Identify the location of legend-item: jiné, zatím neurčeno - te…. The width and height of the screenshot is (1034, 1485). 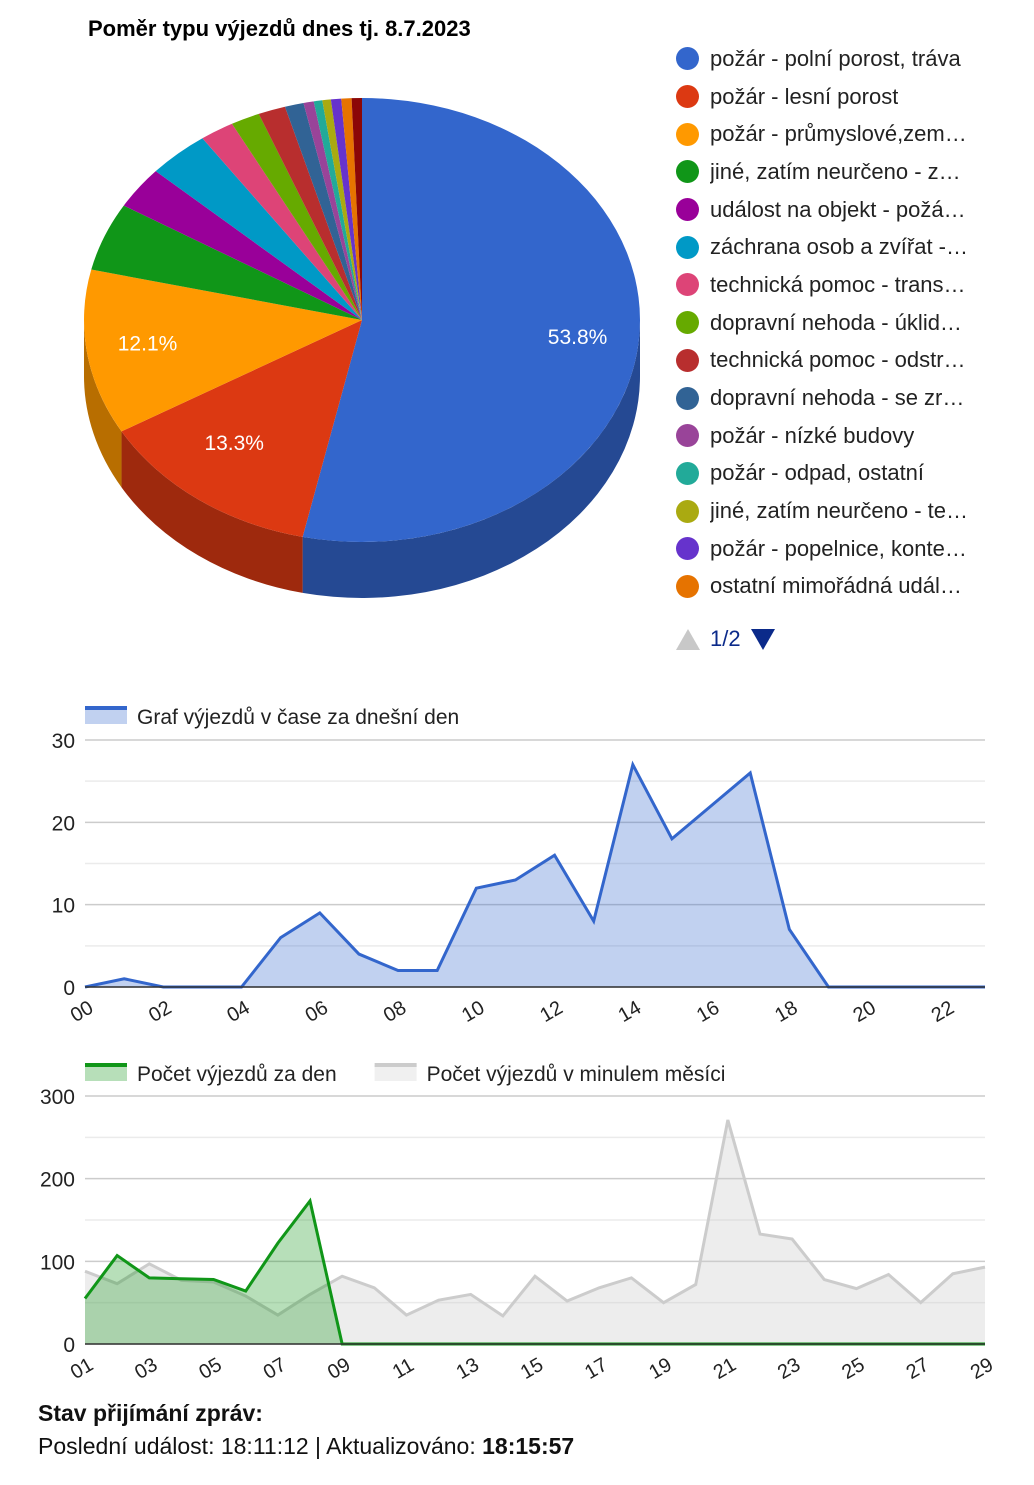
(846, 511).